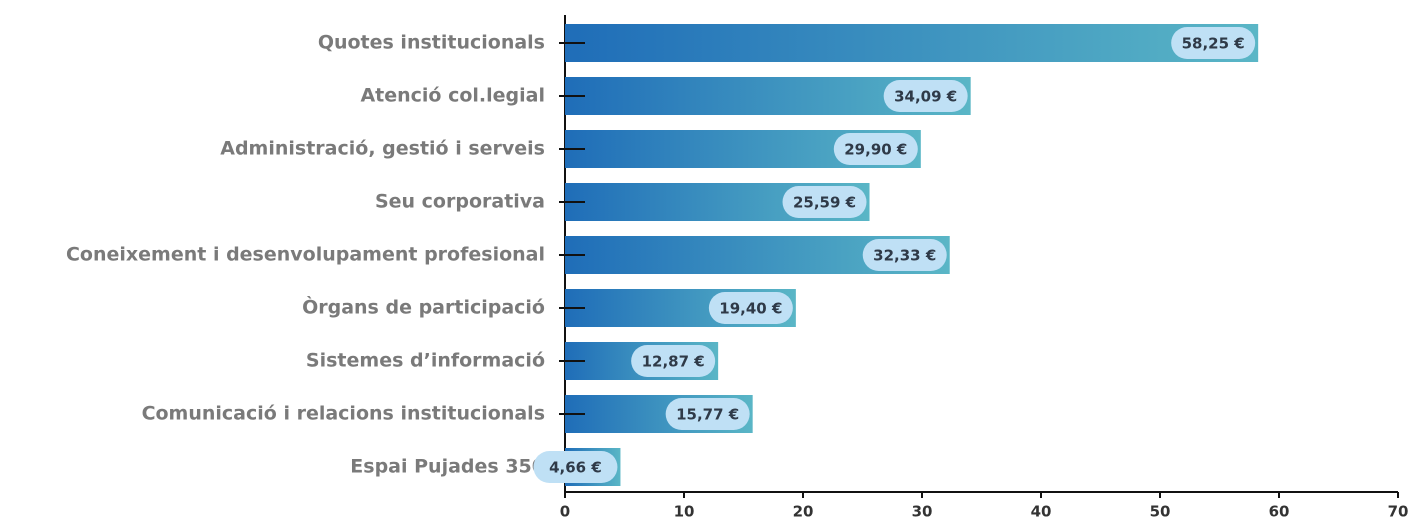 This screenshot has height=522, width=1410. What do you see at coordinates (382, 149) in the screenshot?
I see `category-label: Administració, gestió i serveis` at bounding box center [382, 149].